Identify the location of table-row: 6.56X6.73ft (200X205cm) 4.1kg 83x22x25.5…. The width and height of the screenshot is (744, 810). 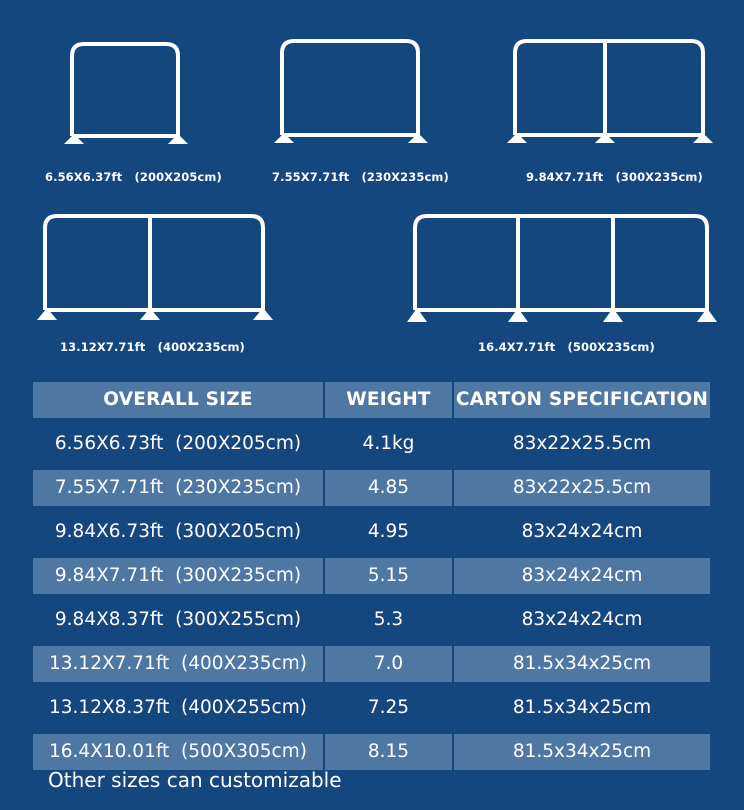
(371, 444).